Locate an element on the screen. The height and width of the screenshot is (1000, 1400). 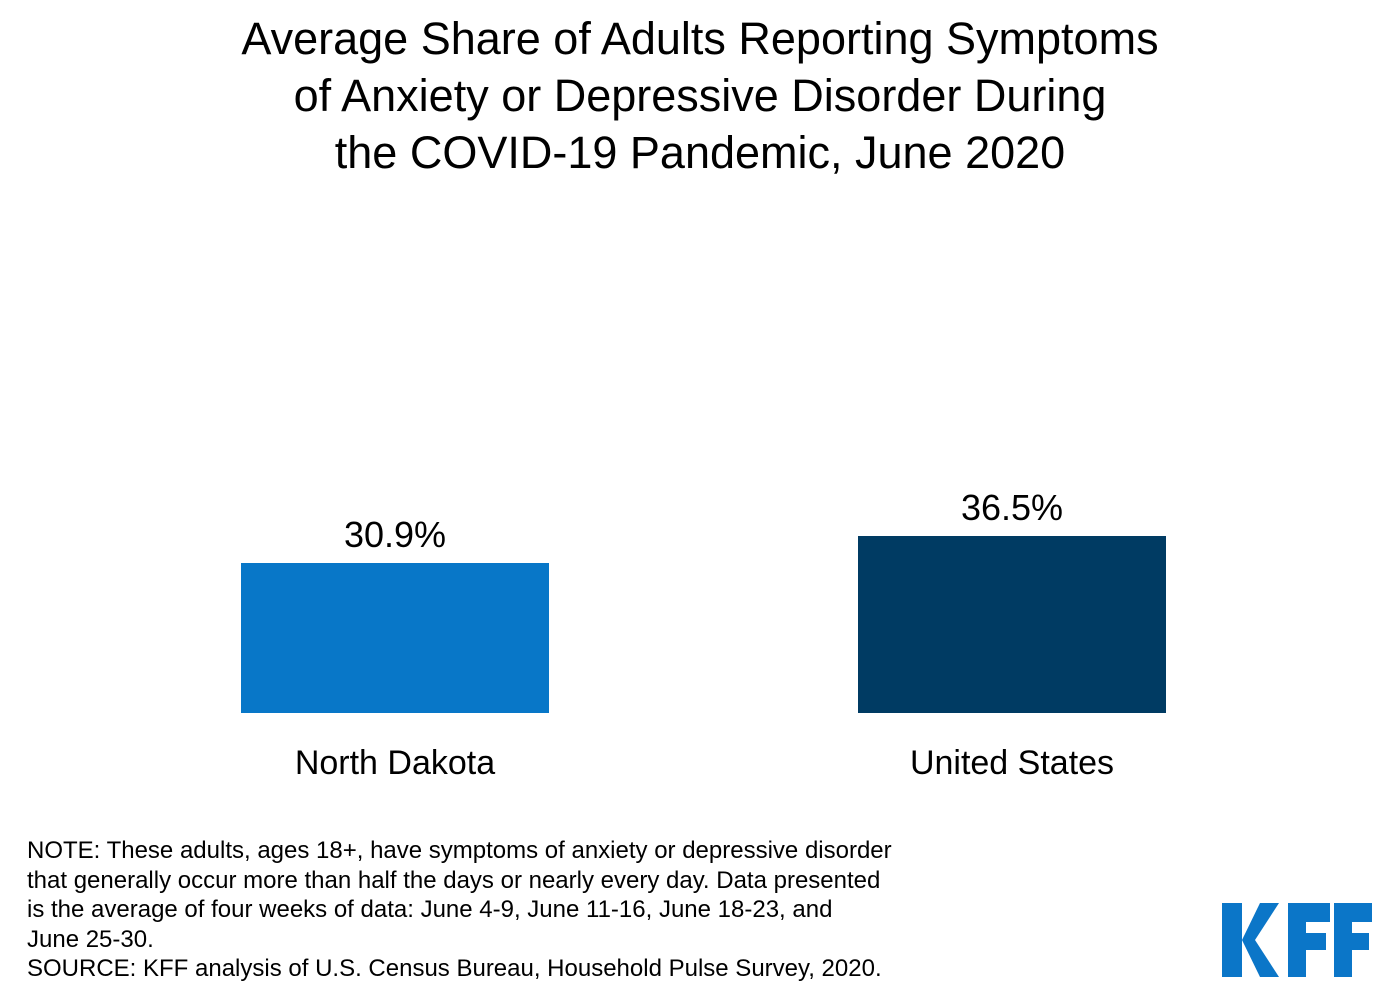
bar-united-states: 36.5% United States is located at coordinates (1012, 634).